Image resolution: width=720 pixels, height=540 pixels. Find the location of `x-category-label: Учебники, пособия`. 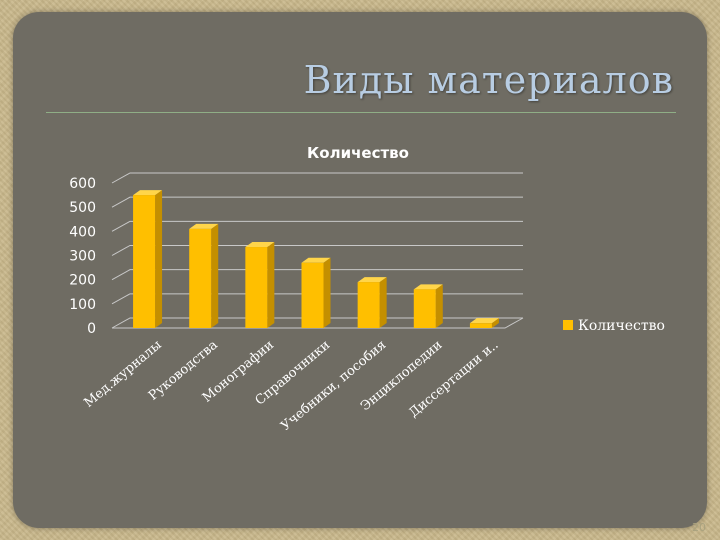

x-category-label: Учебники, пособия is located at coordinates (333, 386).